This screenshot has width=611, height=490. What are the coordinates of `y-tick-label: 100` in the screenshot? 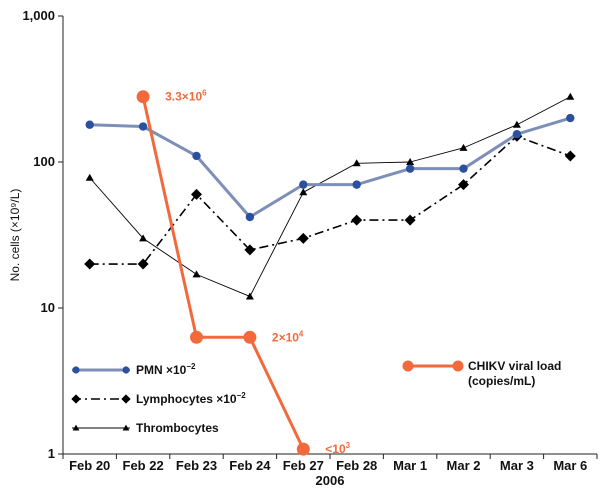 It's located at (44, 161).